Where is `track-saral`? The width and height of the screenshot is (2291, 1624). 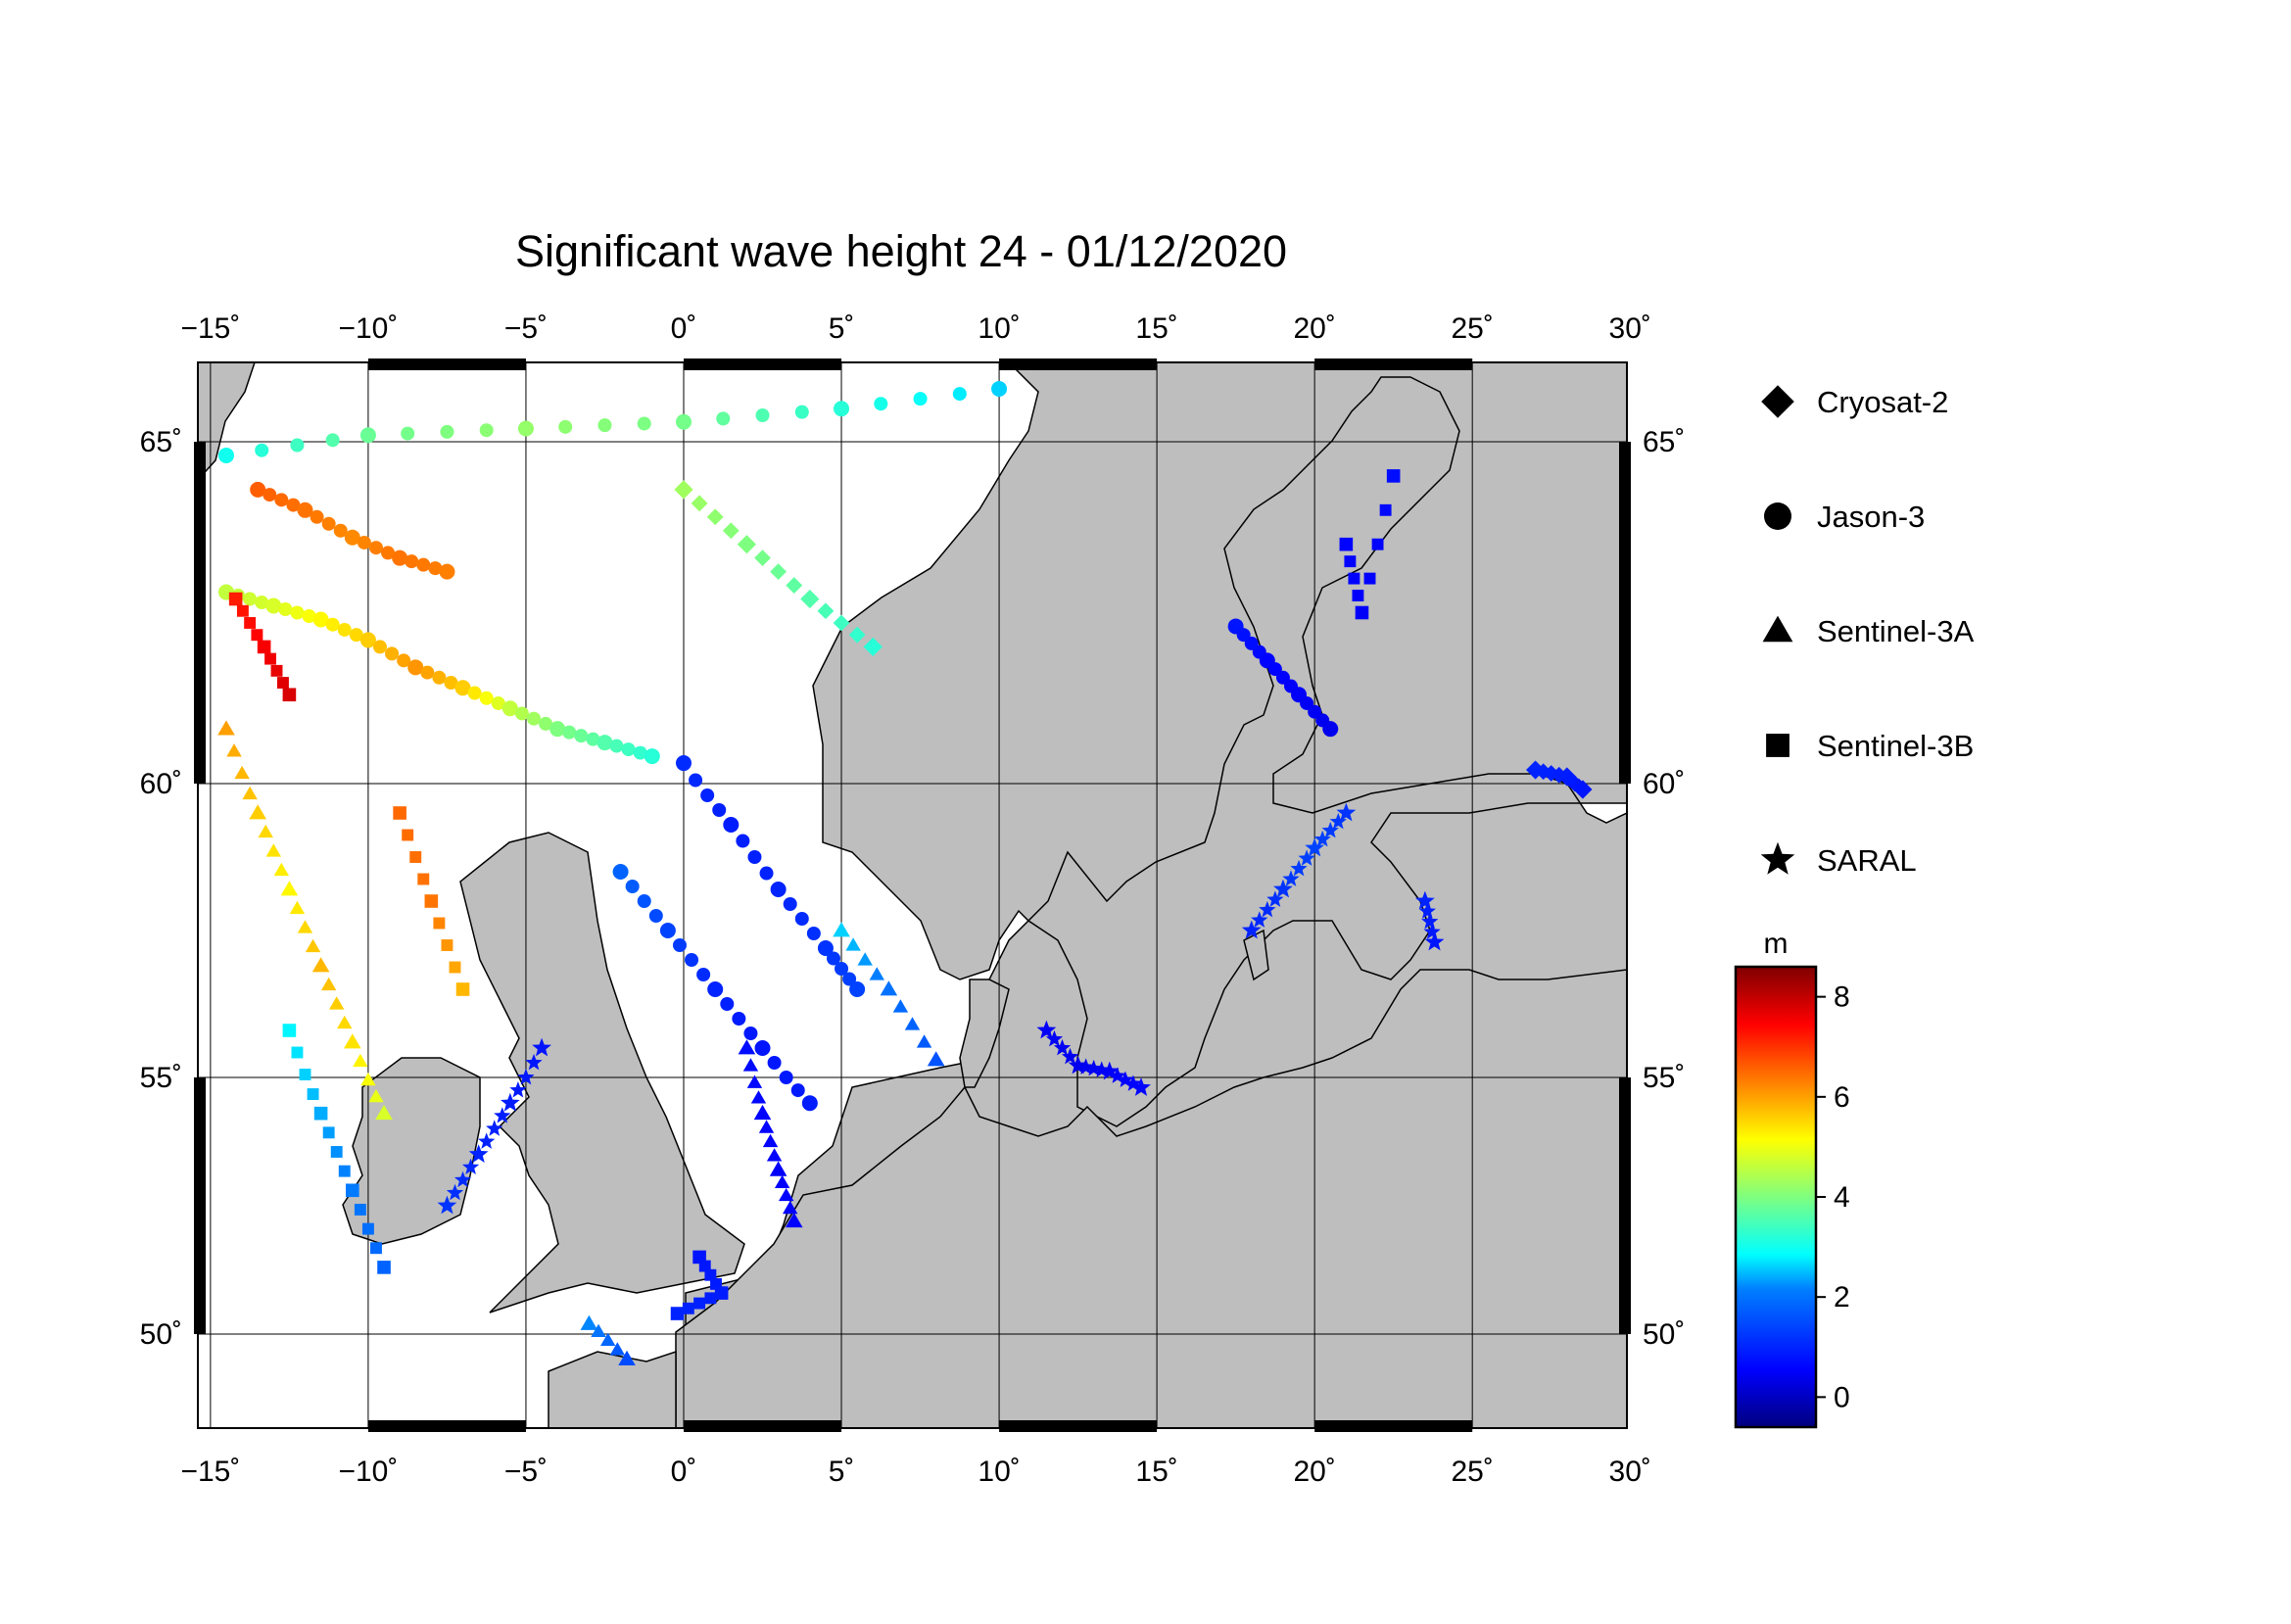
track-saral is located at coordinates (494, 1126).